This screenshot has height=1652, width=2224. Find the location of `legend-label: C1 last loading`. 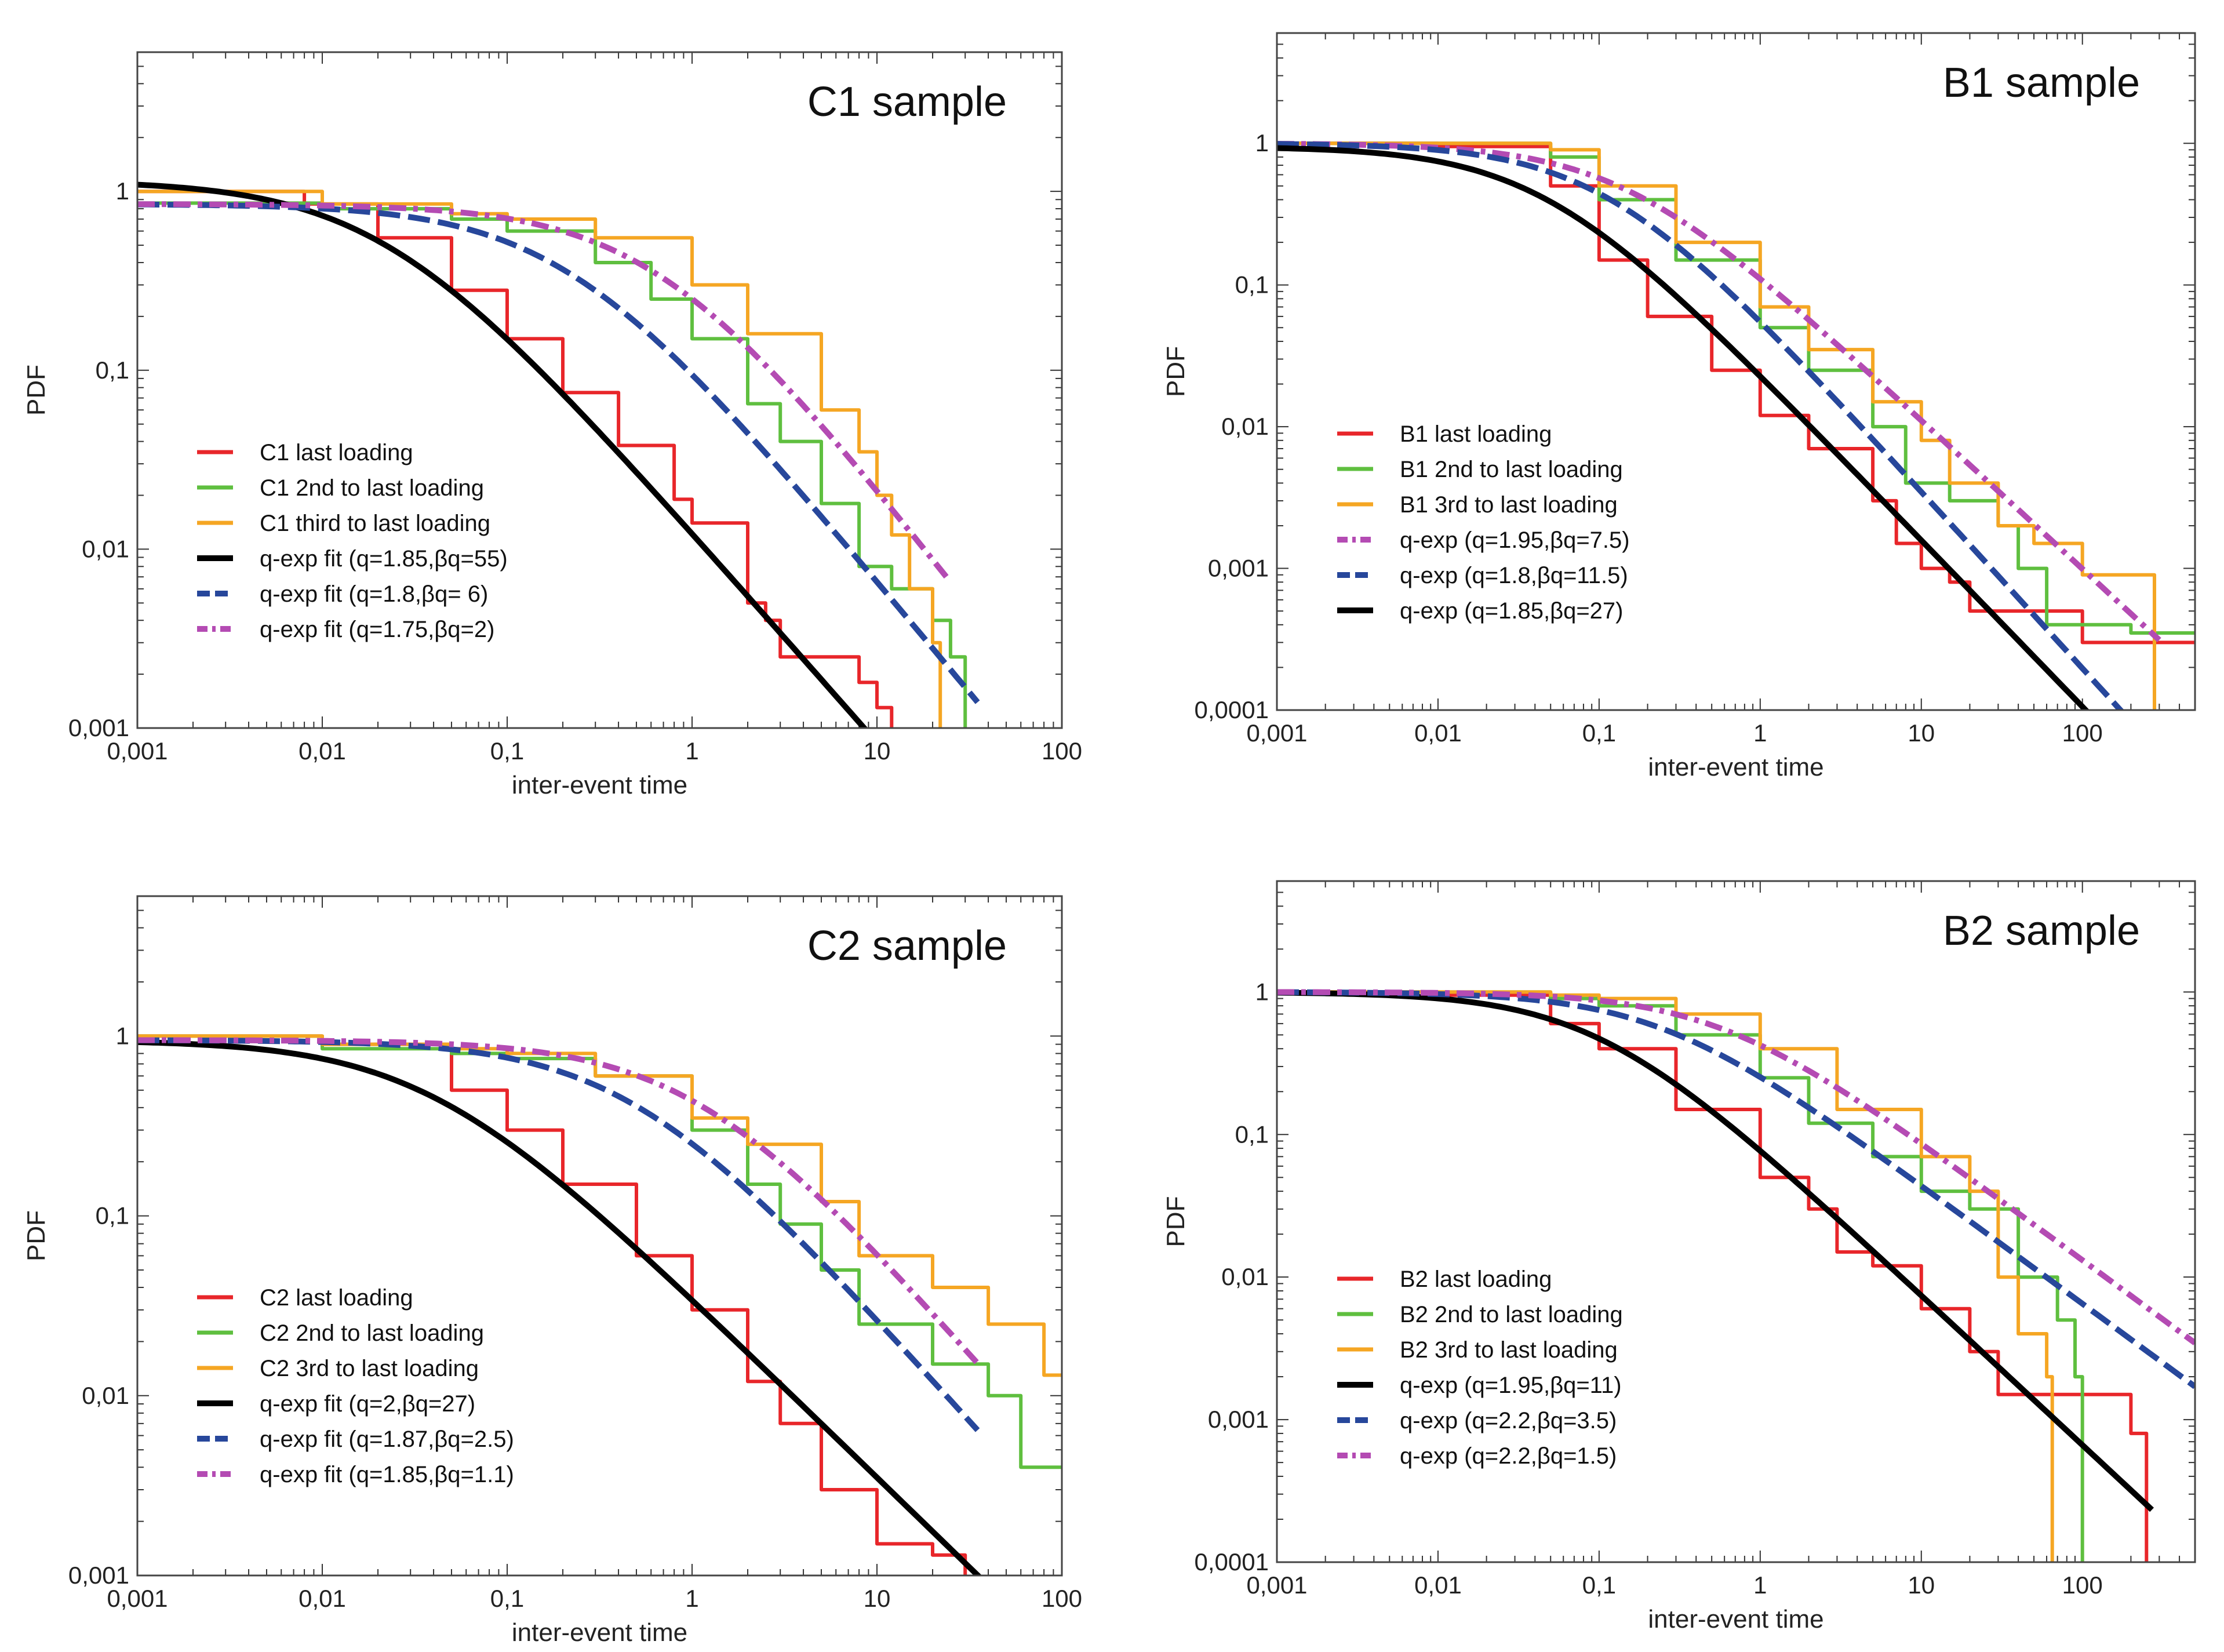

legend-label: C1 last loading is located at coordinates (336, 452).